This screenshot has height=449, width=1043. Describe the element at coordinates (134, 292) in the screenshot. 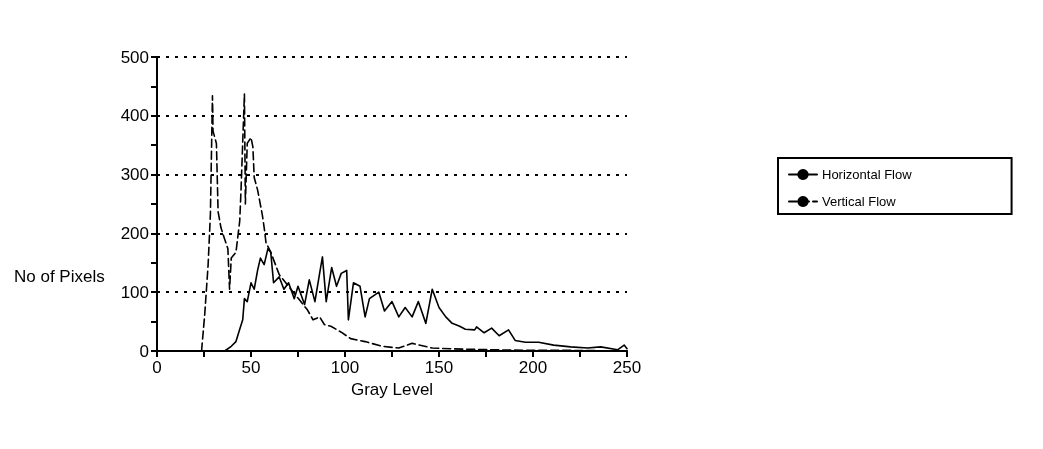

I see `y-tick-label: 100` at that location.